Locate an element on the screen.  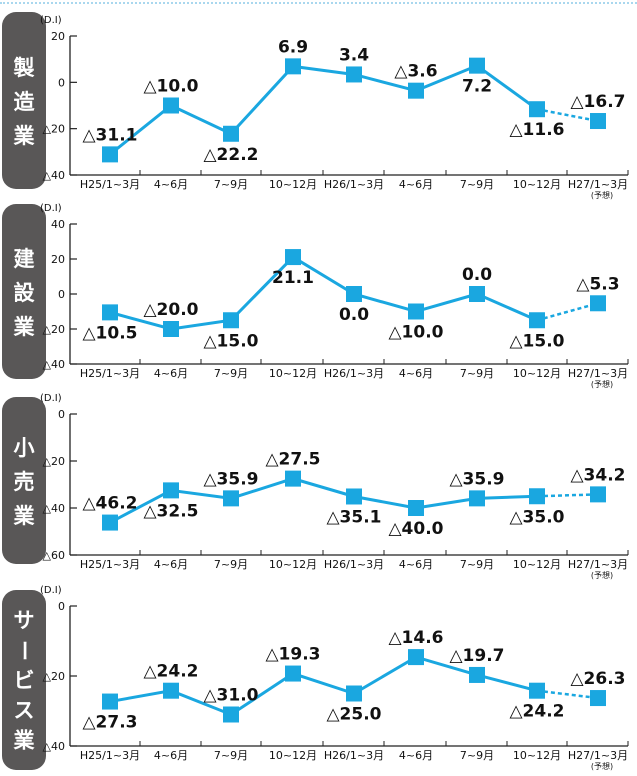
chart3-y-tick-label: △20 is located at coordinates (54, 461).